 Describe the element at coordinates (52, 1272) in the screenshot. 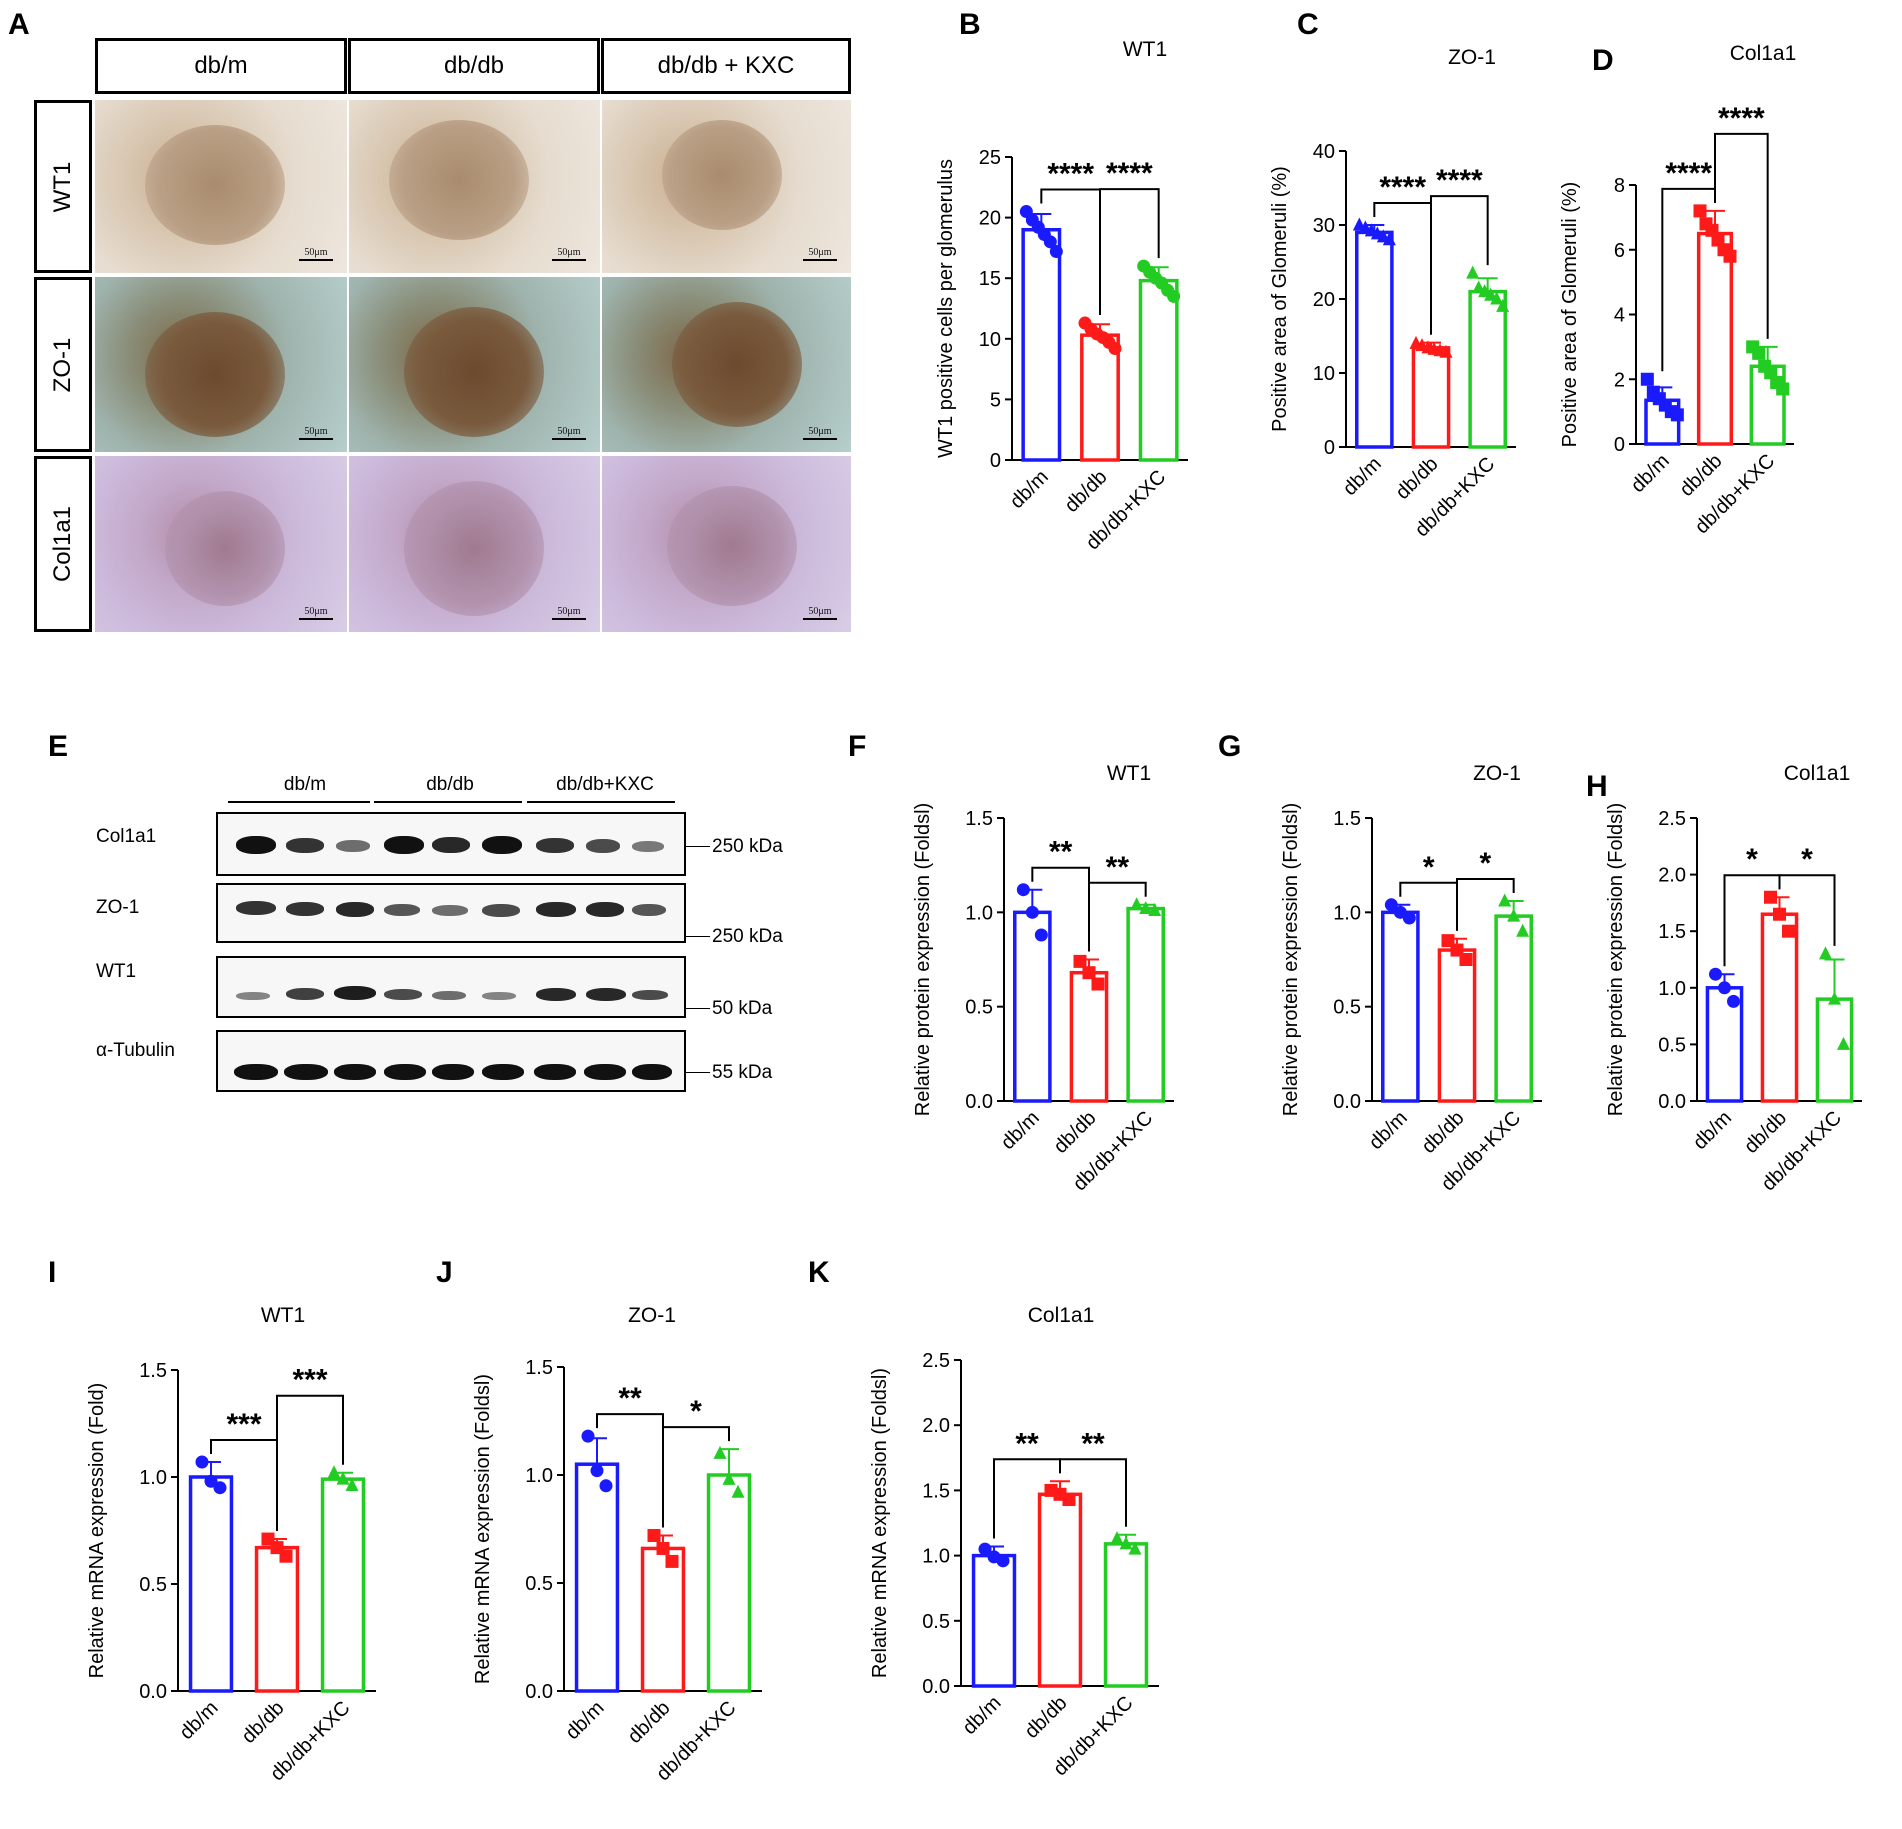

I see `panel-letter-i: I` at that location.